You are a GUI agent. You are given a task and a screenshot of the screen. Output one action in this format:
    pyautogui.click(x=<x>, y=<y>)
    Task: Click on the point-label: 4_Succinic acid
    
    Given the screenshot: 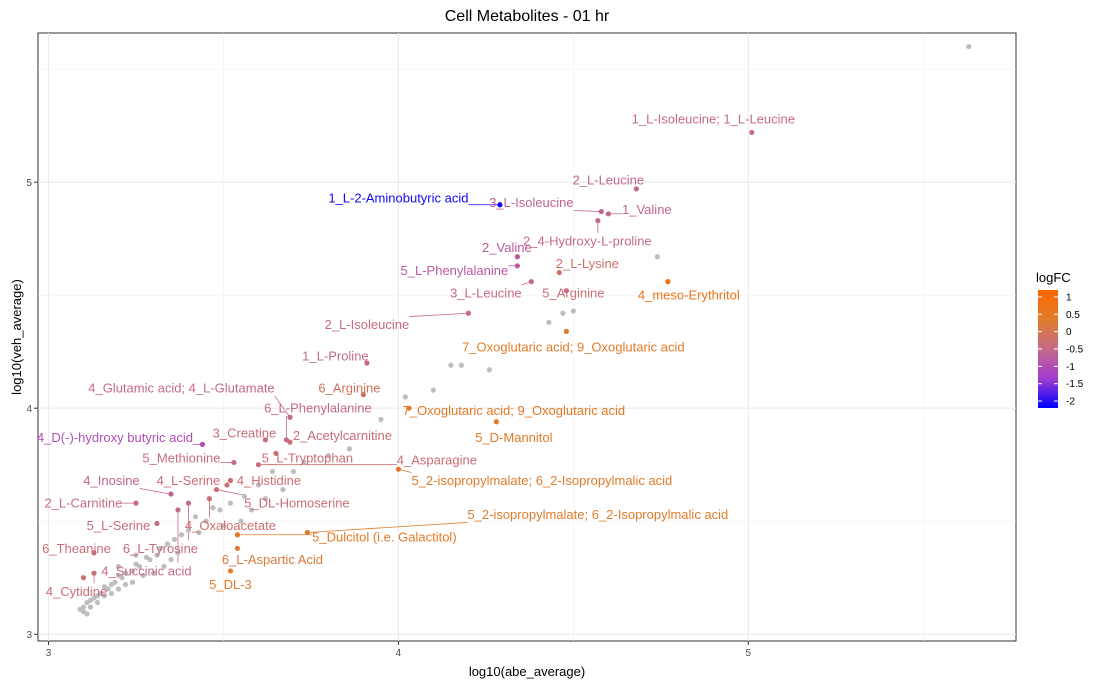 What is the action you would take?
    pyautogui.click(x=146, y=570)
    